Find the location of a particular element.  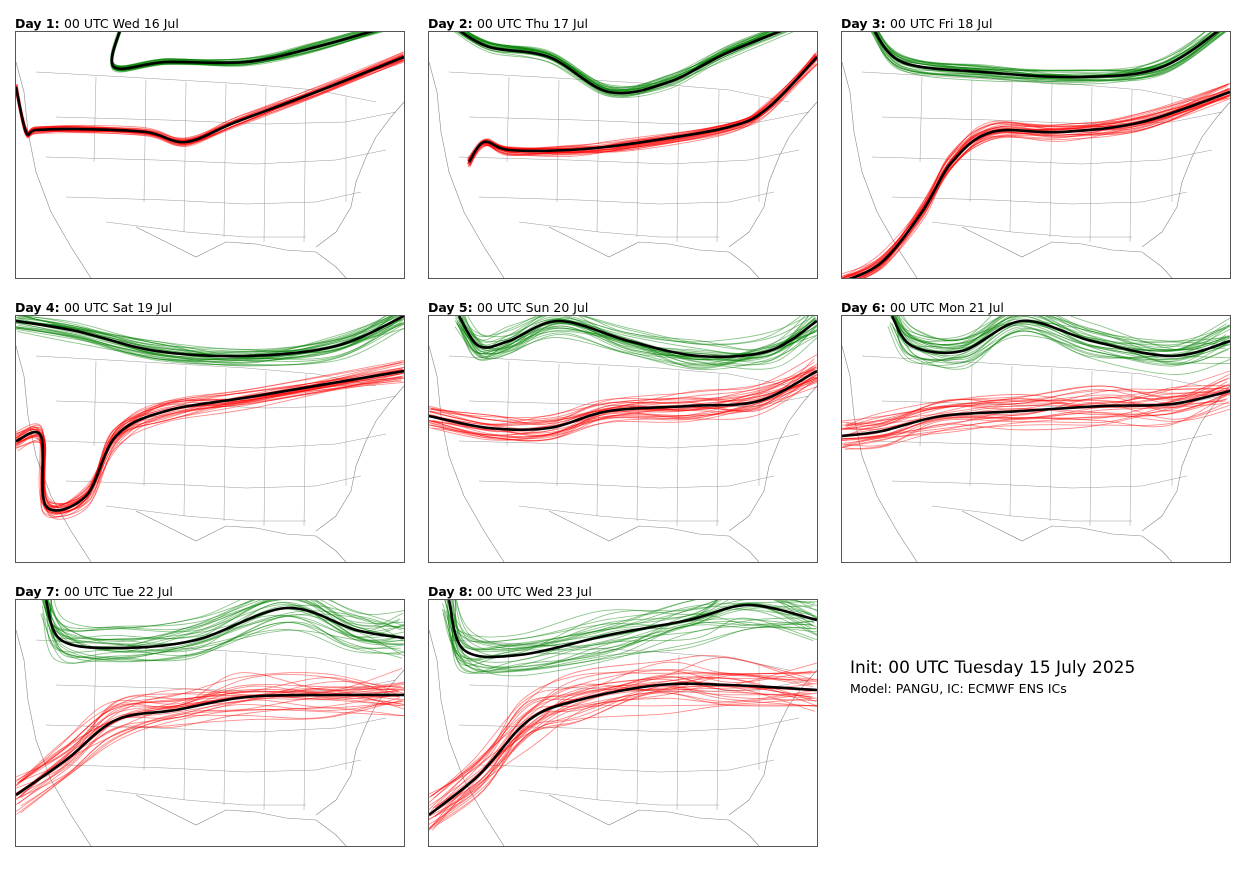

day-label: Day 6 is located at coordinates (861, 307).